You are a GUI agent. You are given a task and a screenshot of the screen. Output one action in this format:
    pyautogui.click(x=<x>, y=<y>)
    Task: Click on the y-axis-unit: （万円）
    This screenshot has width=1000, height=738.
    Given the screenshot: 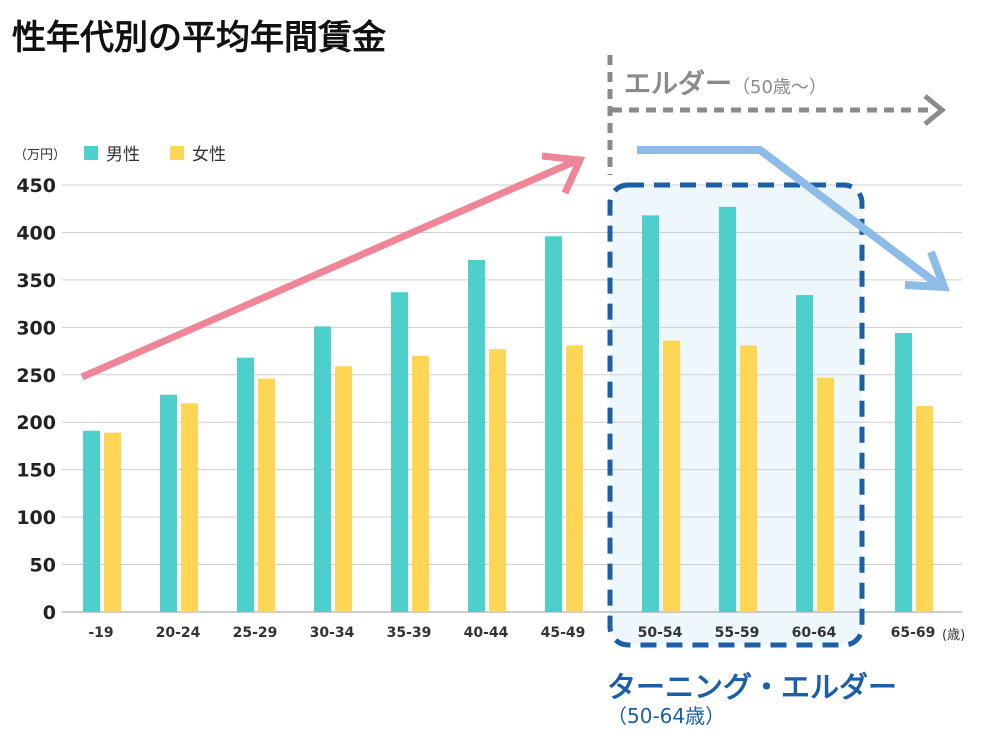 What is the action you would take?
    pyautogui.click(x=40, y=155)
    